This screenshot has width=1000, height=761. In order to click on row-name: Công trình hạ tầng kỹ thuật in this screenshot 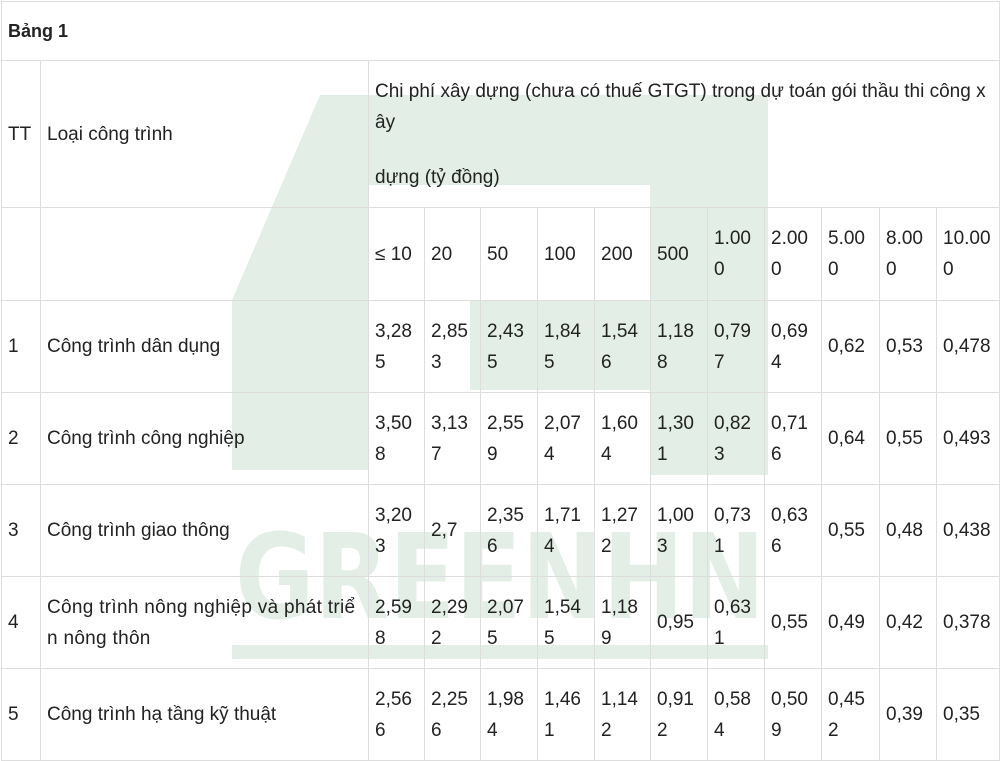, I will do `click(204, 714)`.